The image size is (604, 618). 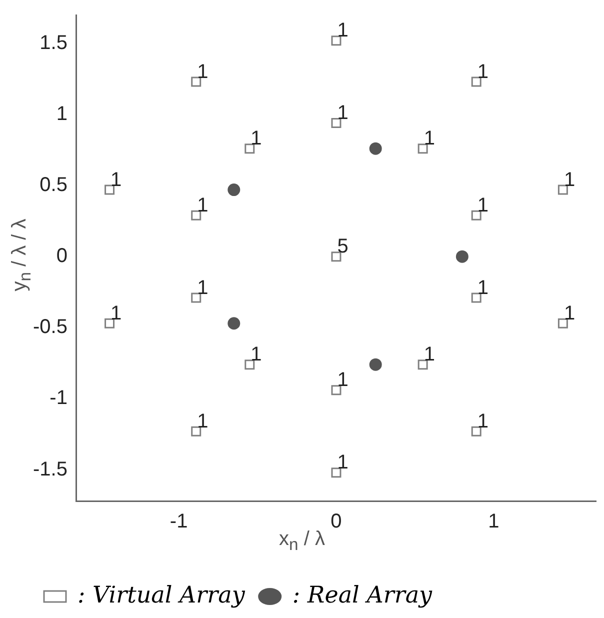 What do you see at coordinates (50, 327) in the screenshot?
I see `y-tick-label: -0.5` at bounding box center [50, 327].